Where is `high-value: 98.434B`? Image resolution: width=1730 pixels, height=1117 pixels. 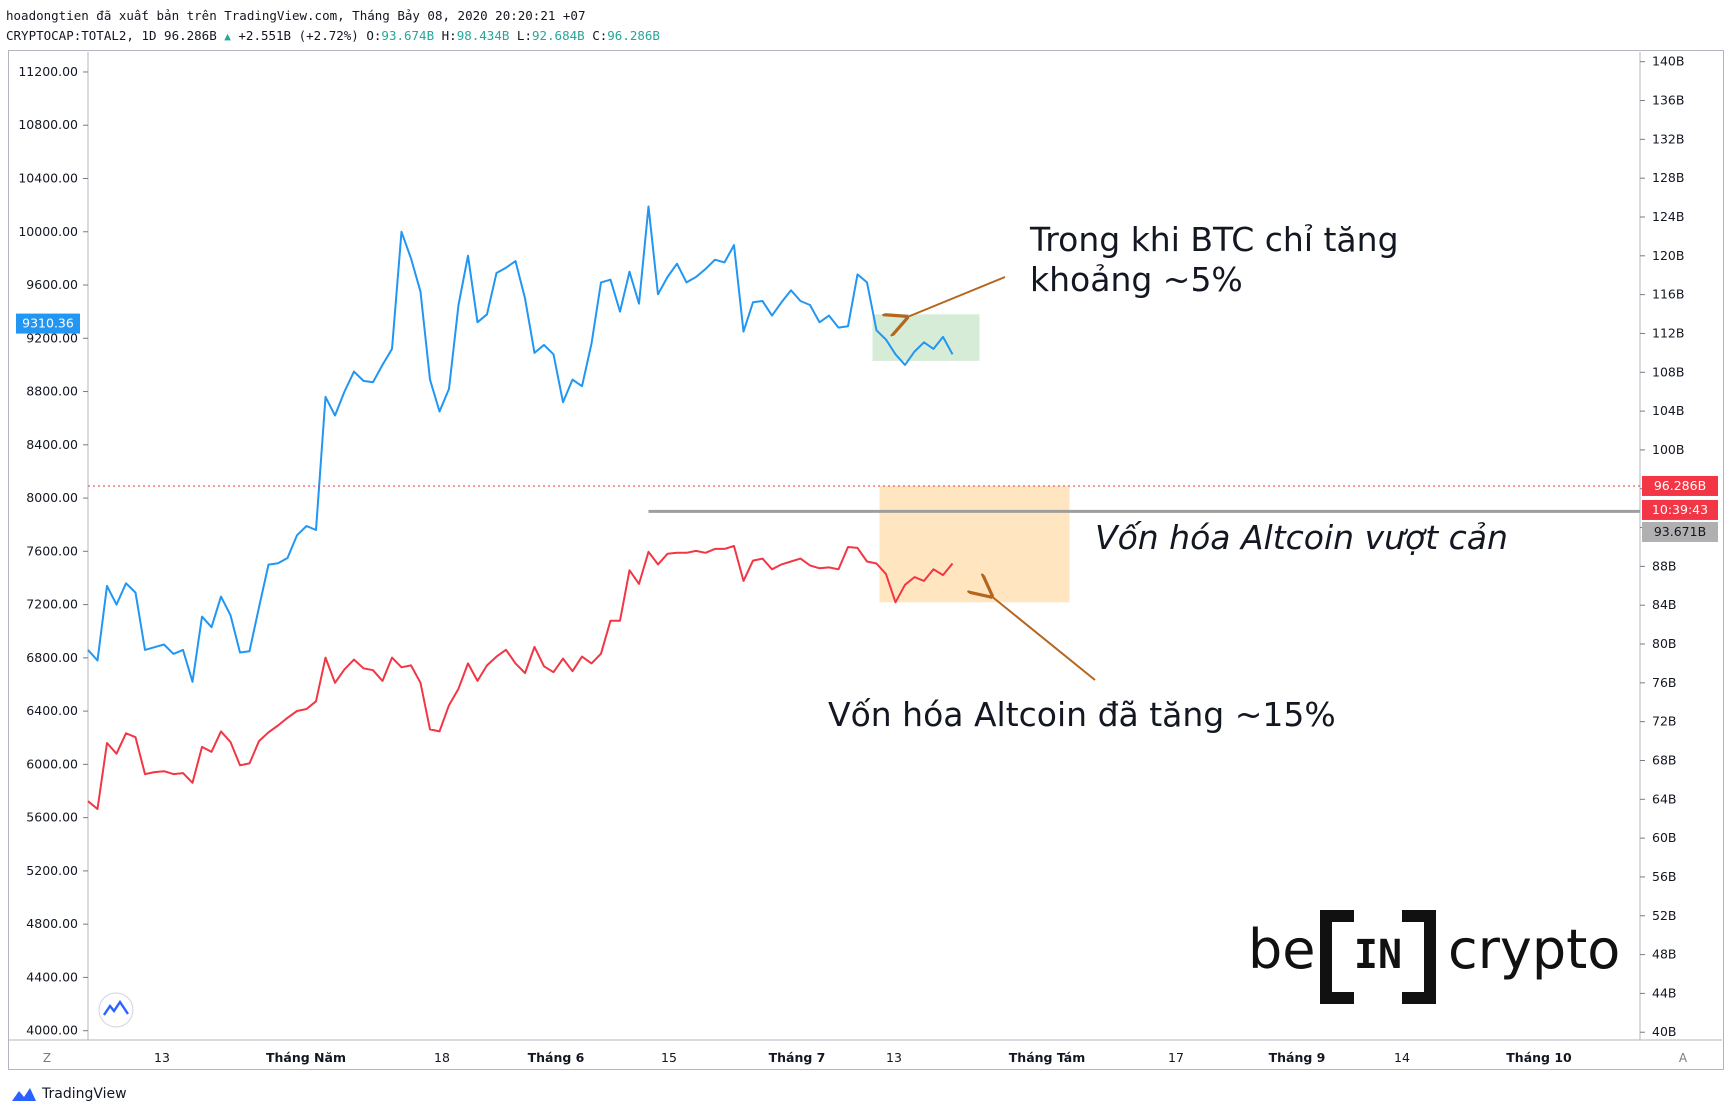 high-value: 98.434B is located at coordinates (483, 35).